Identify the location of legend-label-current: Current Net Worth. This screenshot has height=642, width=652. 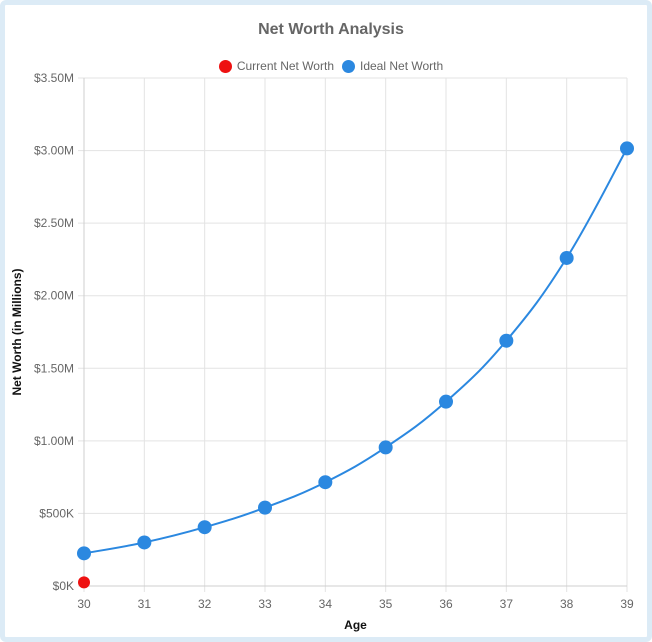
(285, 66).